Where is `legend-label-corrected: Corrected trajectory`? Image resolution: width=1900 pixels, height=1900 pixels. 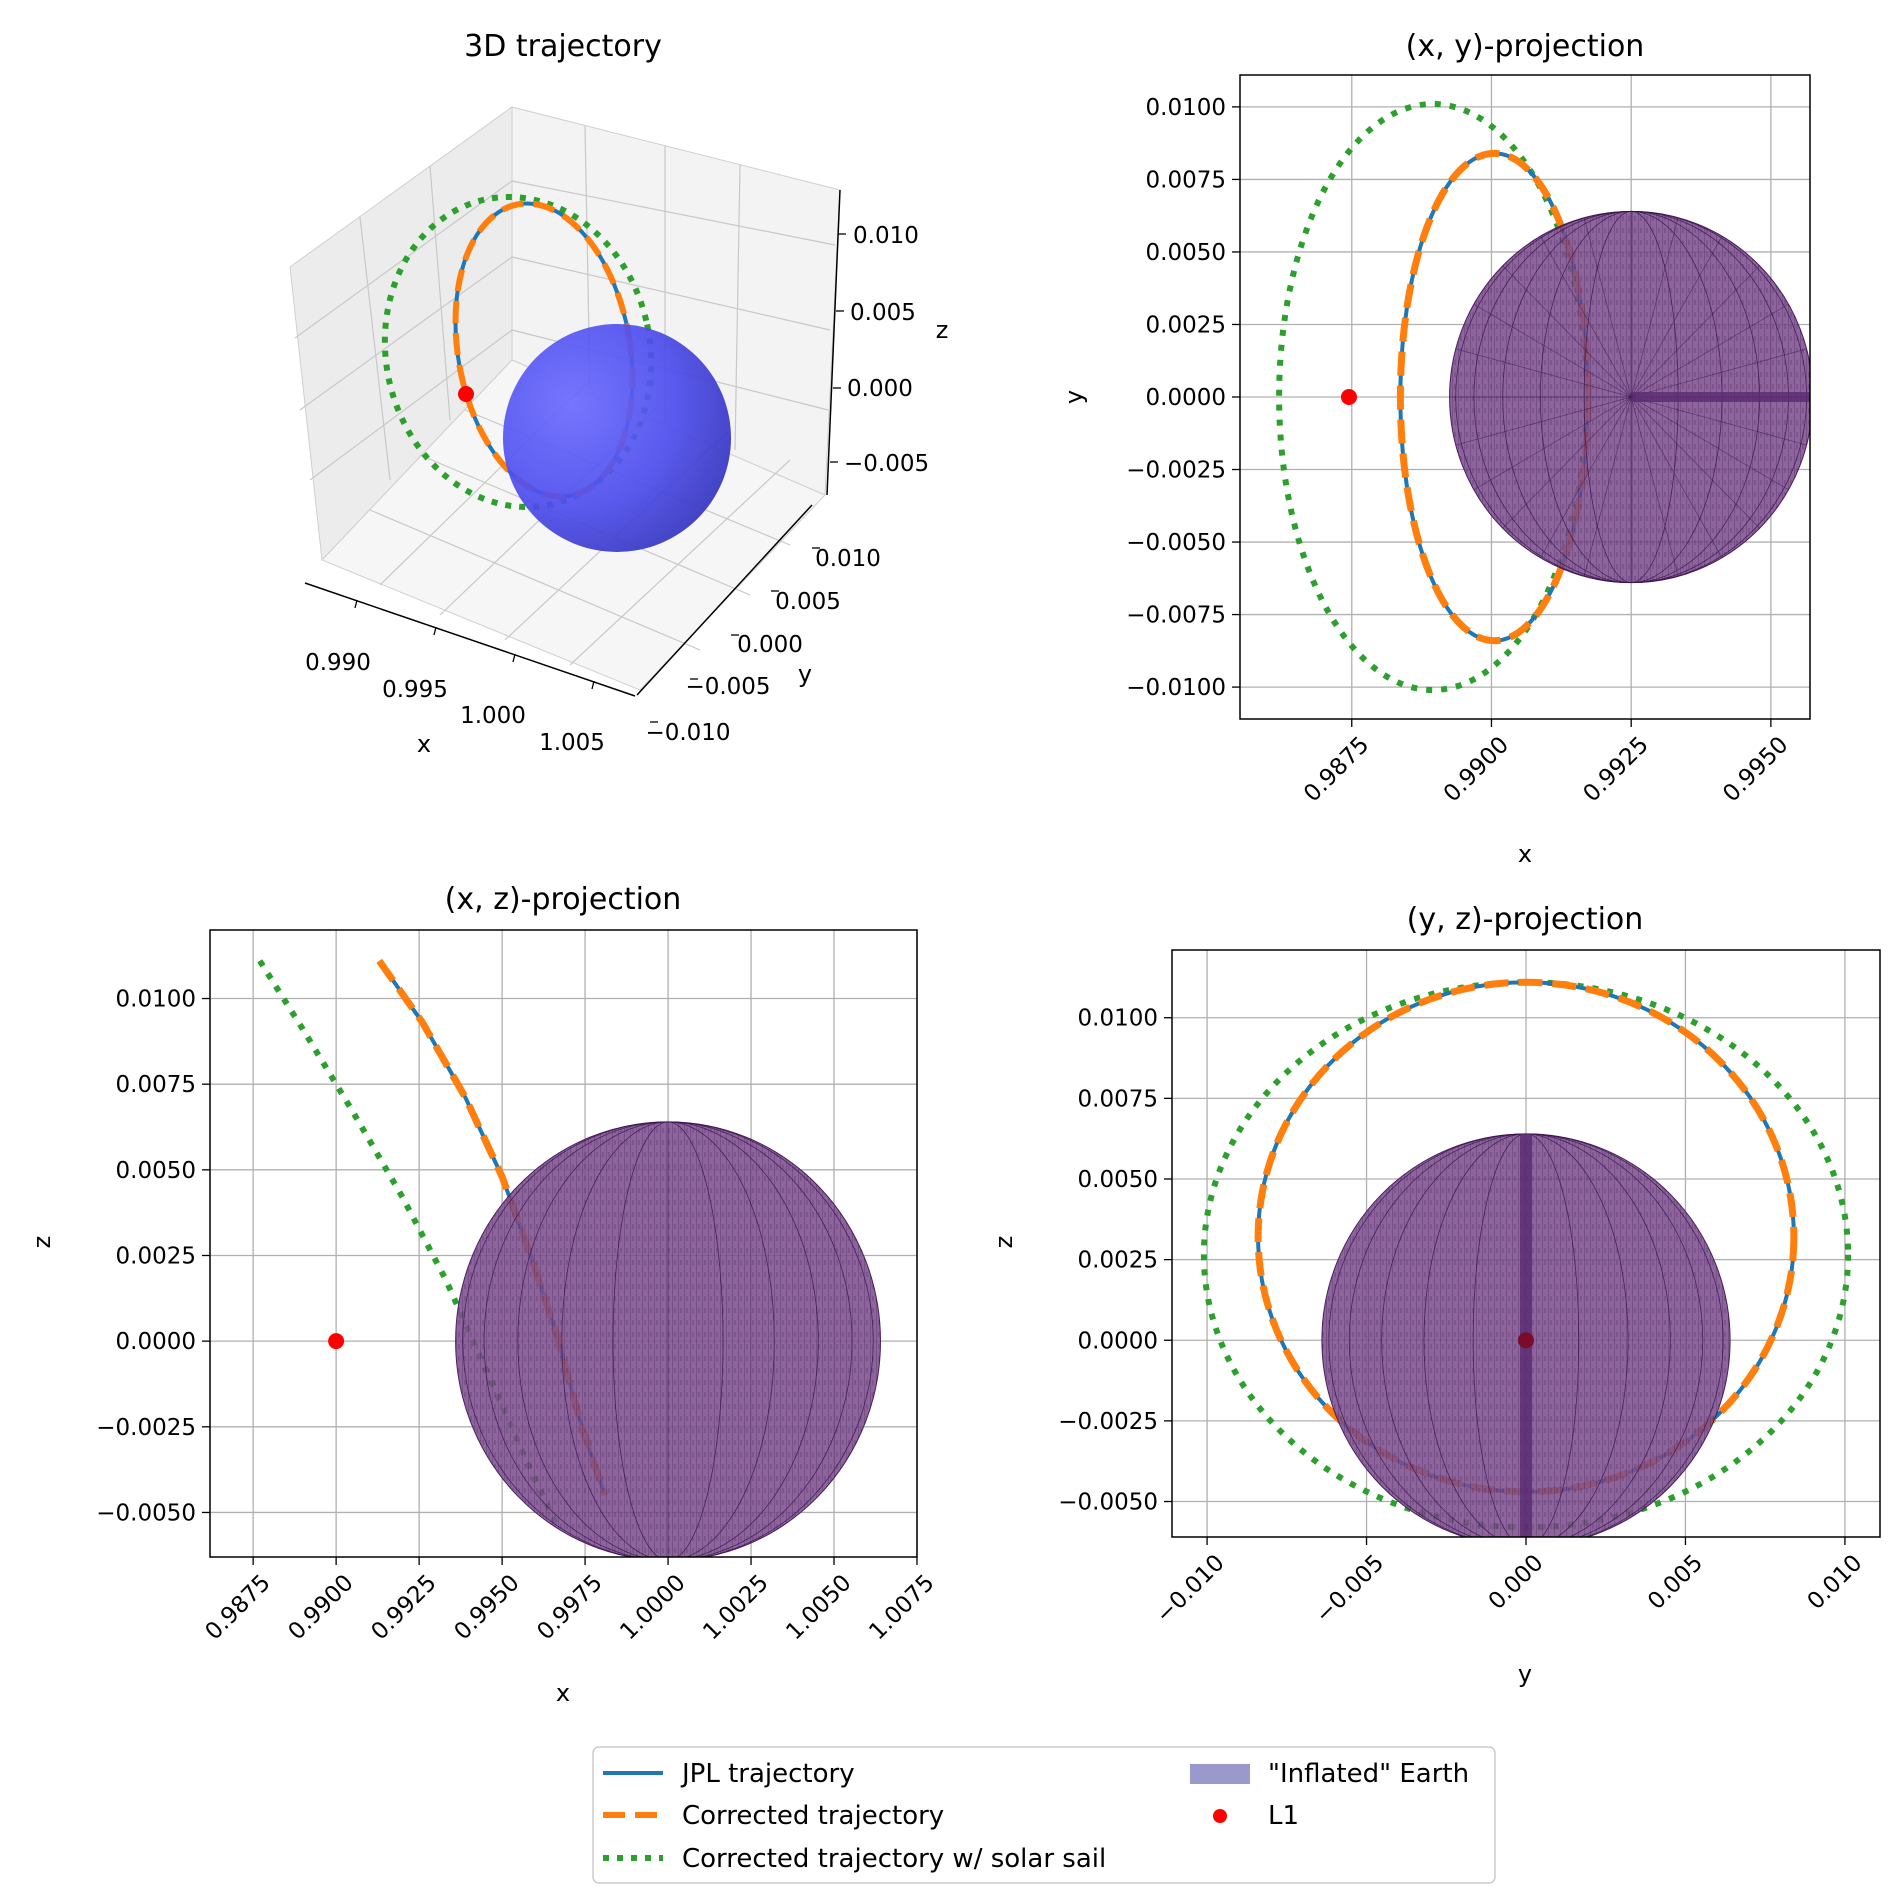
legend-label-corrected: Corrected trajectory is located at coordinates (813, 1816).